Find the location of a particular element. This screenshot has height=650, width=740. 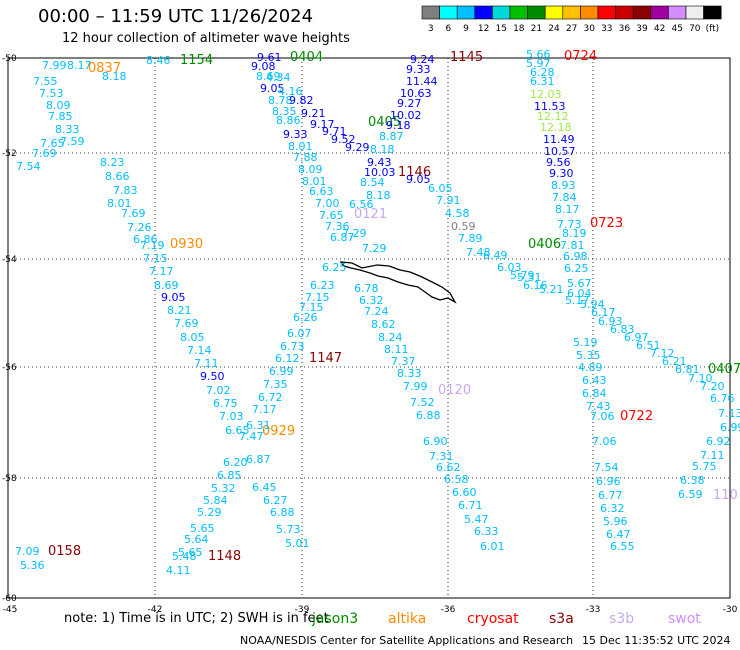

wave-height-value: 7.03 is located at coordinates (231, 416).